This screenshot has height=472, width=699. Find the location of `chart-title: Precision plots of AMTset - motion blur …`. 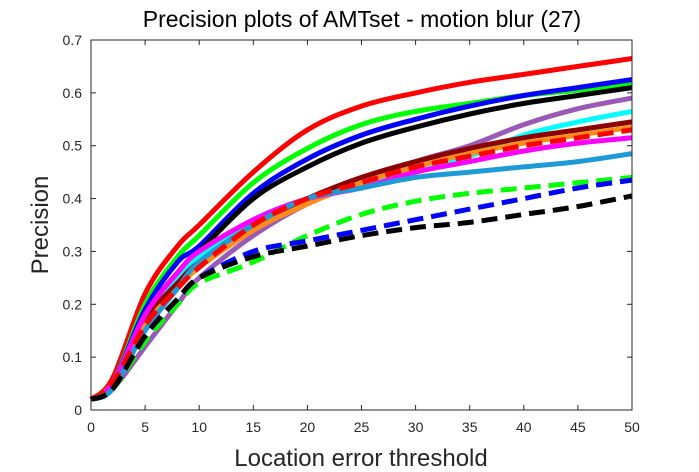

chart-title: Precision plots of AMTset - motion blur … is located at coordinates (362, 19).